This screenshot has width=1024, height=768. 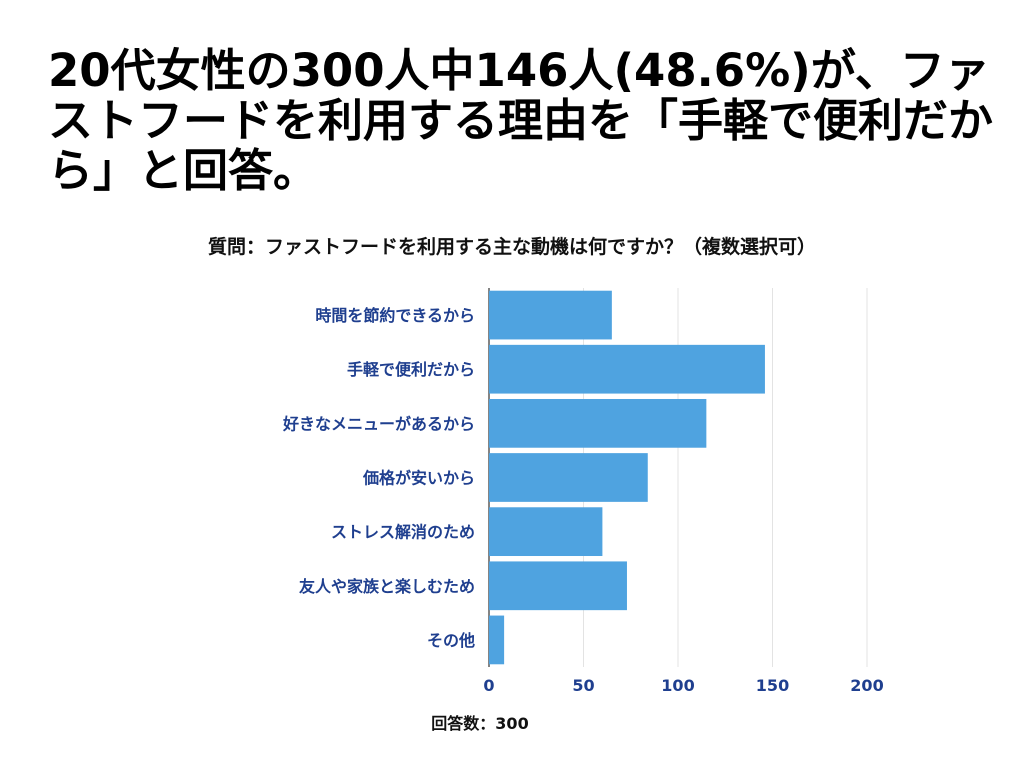 What do you see at coordinates (772, 685) in the screenshot?
I see `x-tick-label: 150` at bounding box center [772, 685].